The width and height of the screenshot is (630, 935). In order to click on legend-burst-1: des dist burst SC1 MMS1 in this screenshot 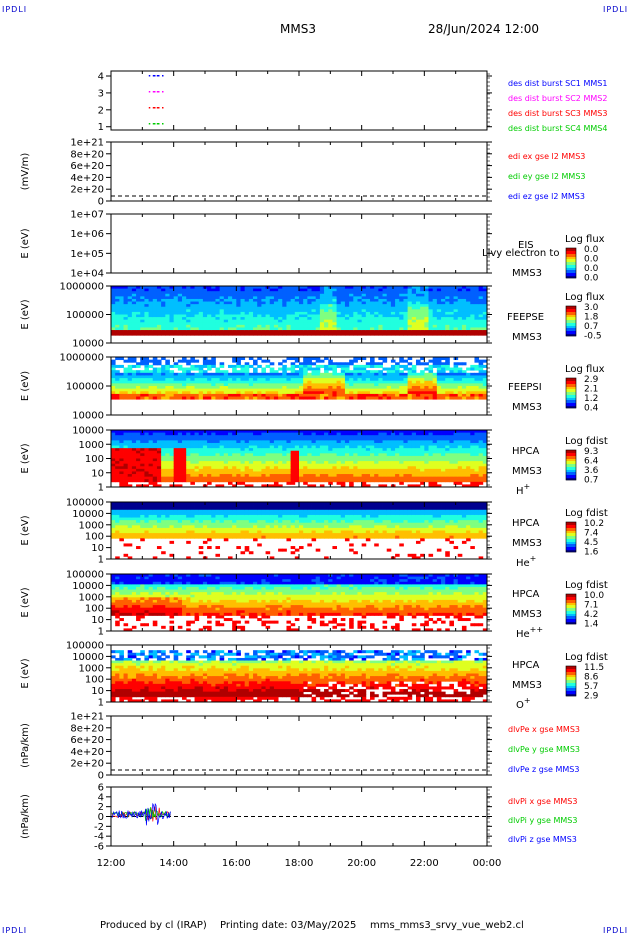, I will do `click(557, 83)`.